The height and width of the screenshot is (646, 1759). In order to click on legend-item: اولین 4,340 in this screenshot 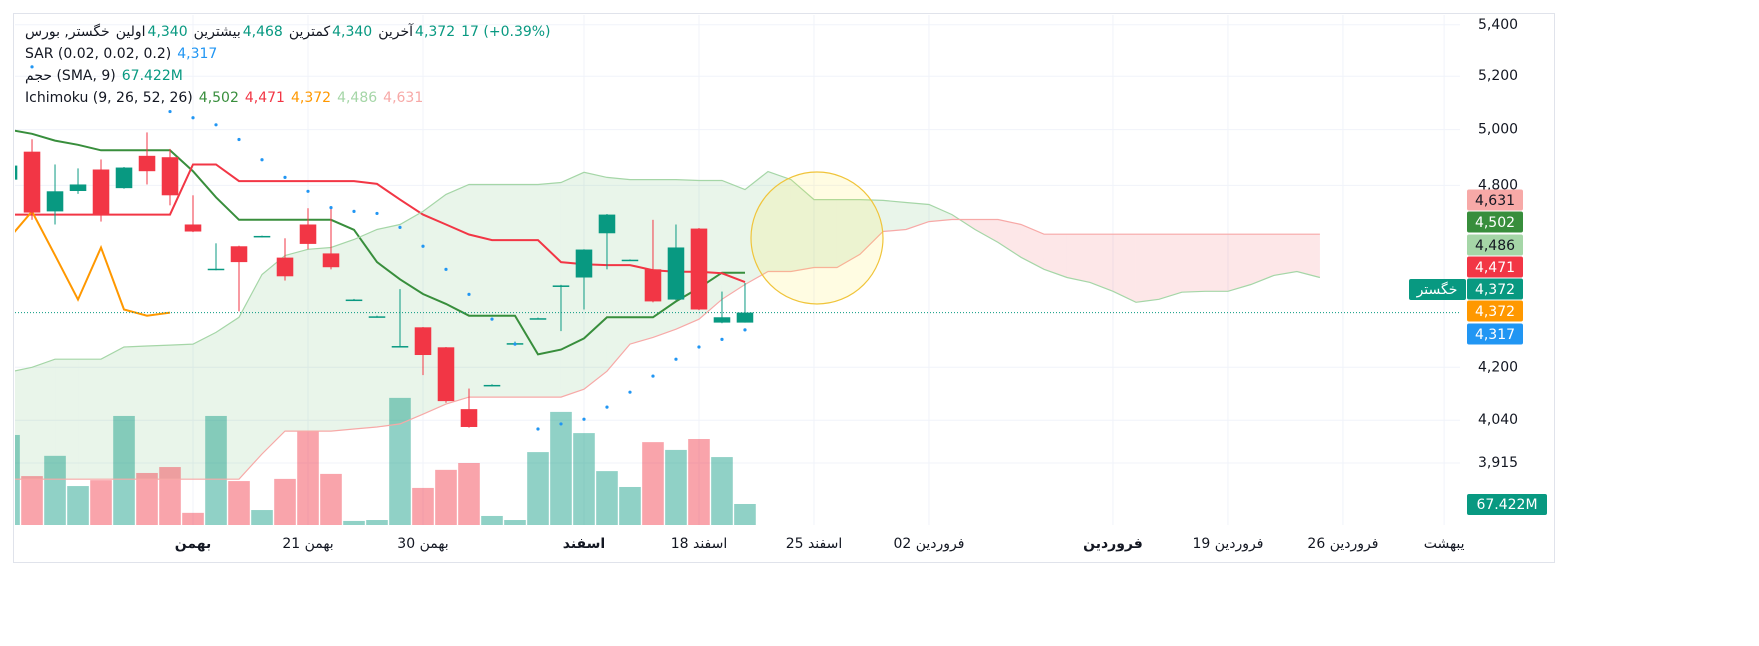, I will do `click(152, 32)`.